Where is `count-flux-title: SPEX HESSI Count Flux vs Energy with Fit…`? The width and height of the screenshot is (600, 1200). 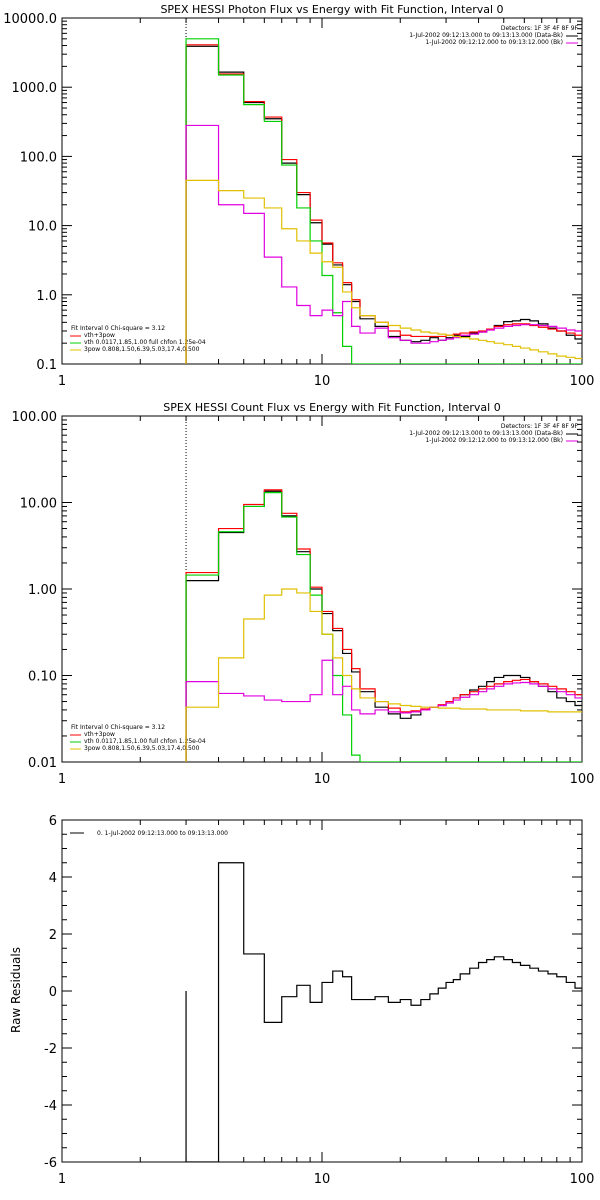
count-flux-title: SPEX HESSI Count Flux vs Energy with Fit… is located at coordinates (331, 407).